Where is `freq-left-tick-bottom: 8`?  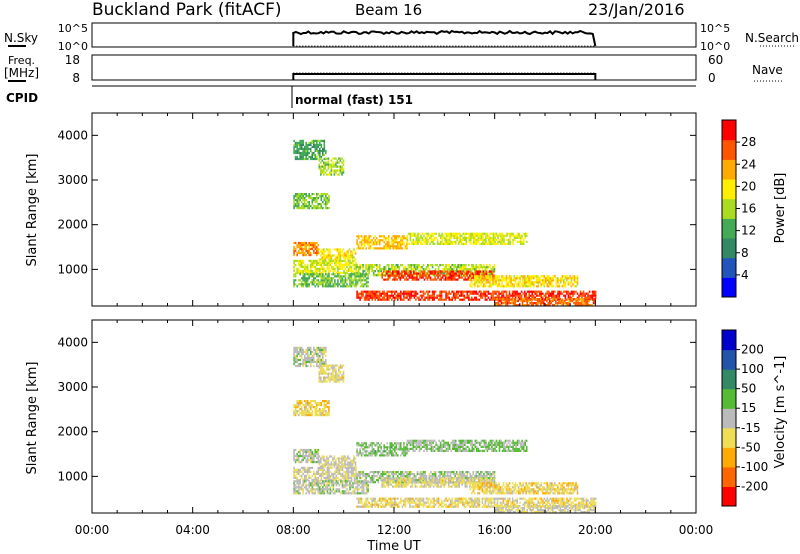
freq-left-tick-bottom: 8 is located at coordinates (76, 78).